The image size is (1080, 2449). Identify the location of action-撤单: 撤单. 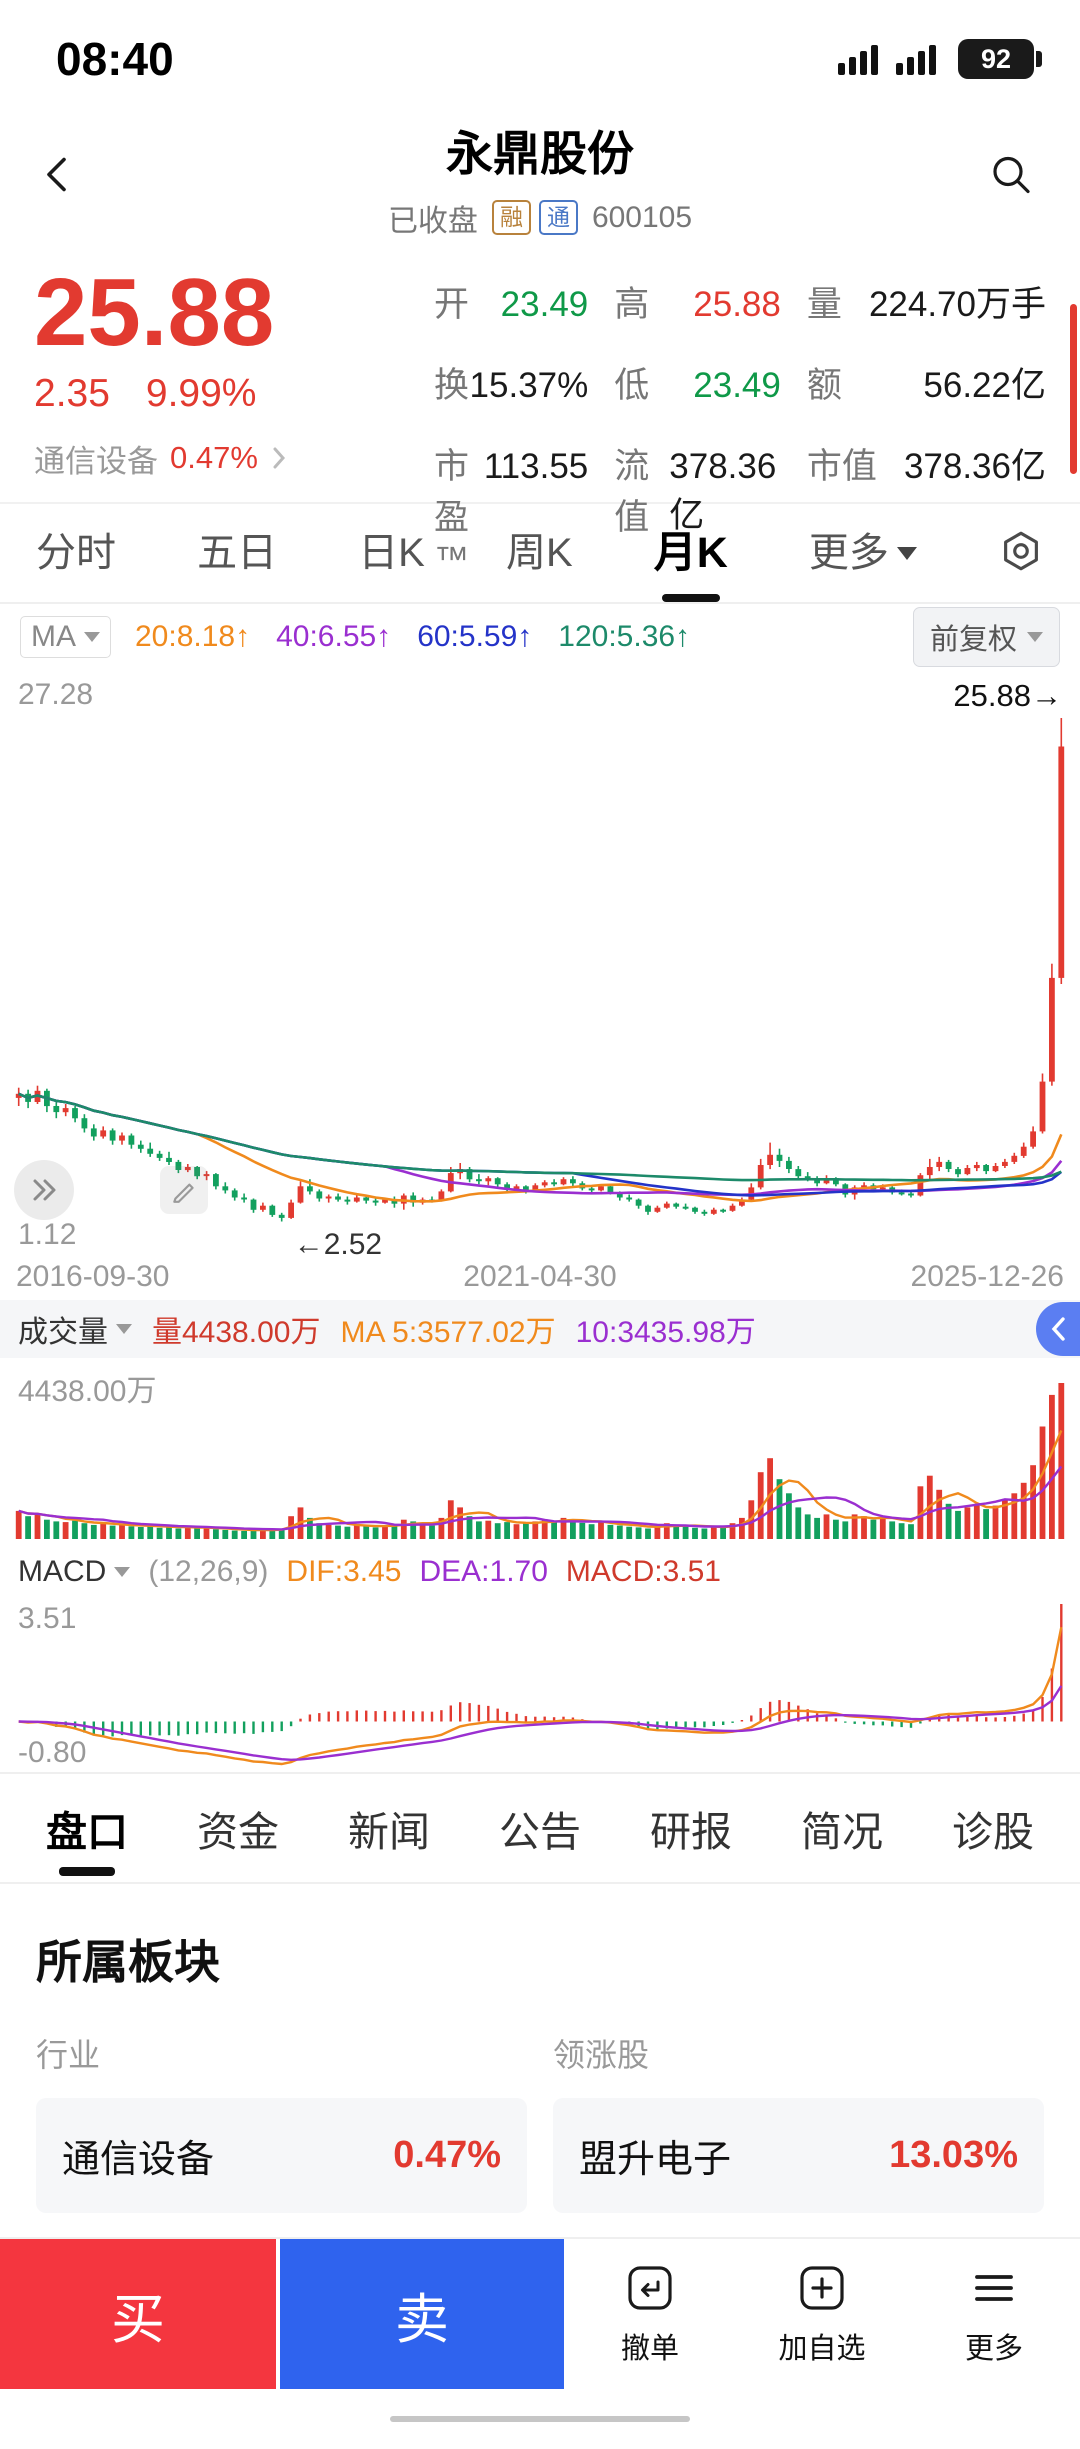
(650, 2314).